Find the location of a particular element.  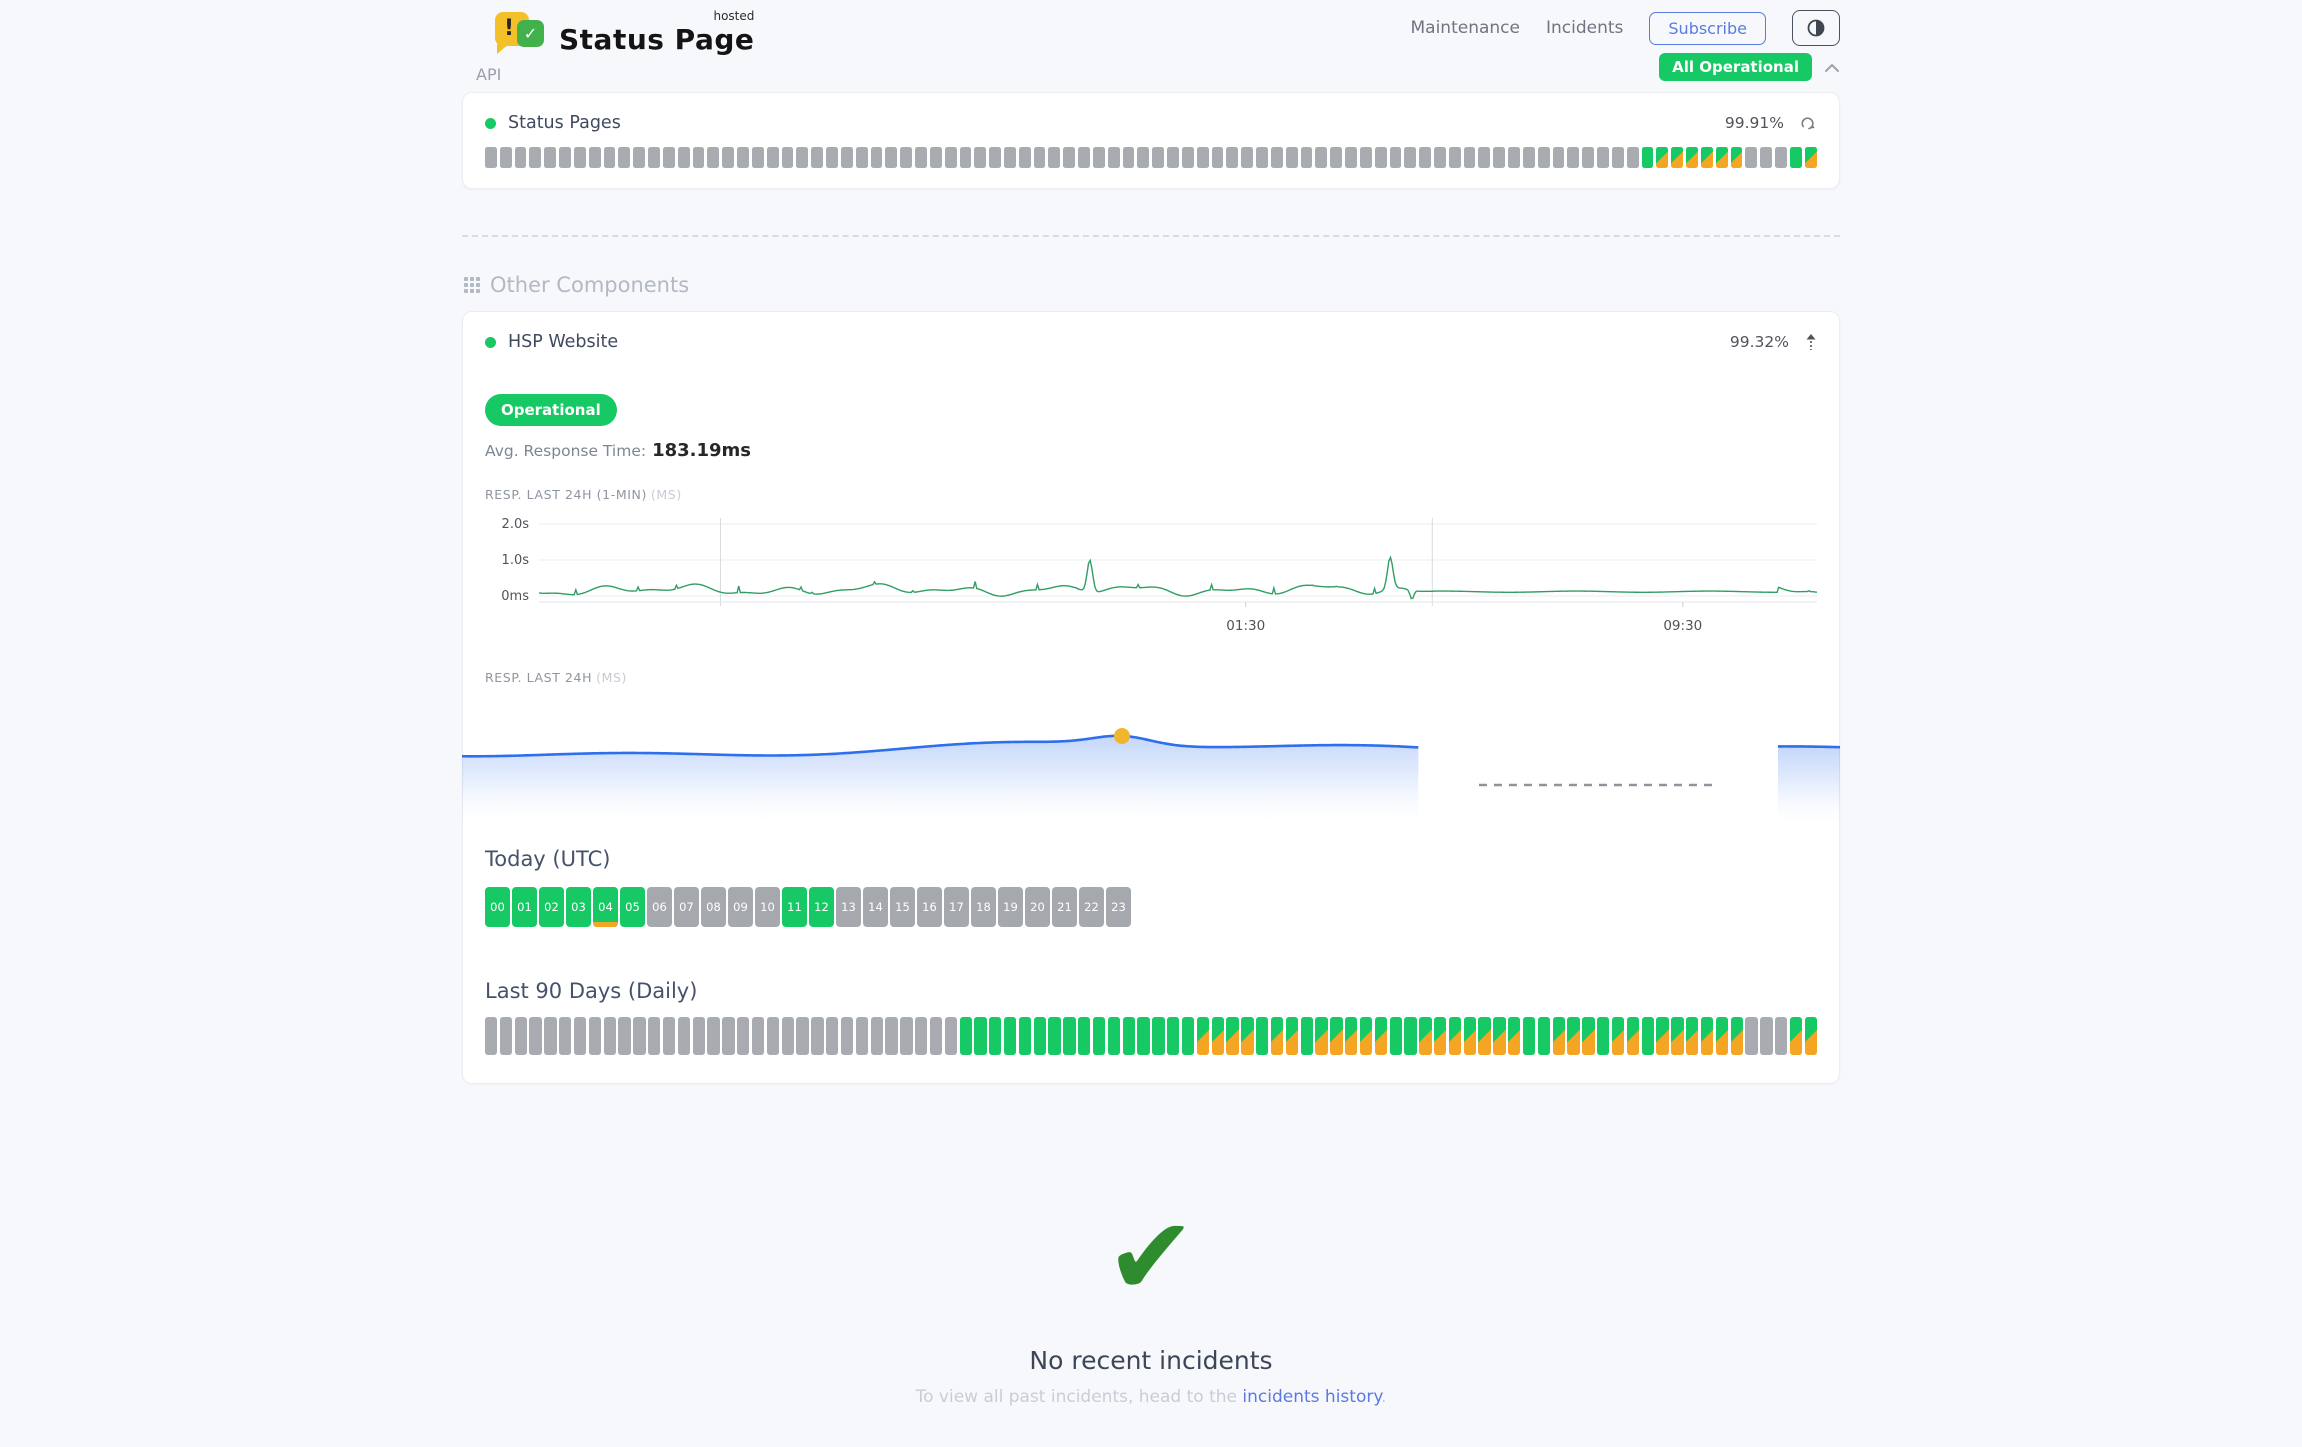

hour-cell-12: 12 is located at coordinates (821, 907).